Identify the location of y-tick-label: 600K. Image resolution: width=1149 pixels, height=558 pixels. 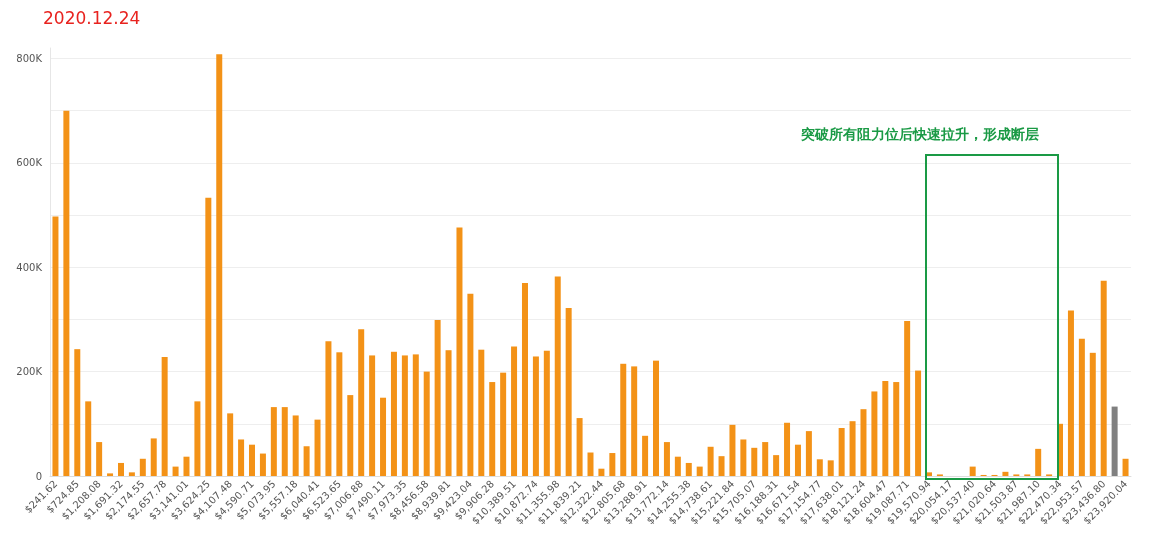
(29, 163).